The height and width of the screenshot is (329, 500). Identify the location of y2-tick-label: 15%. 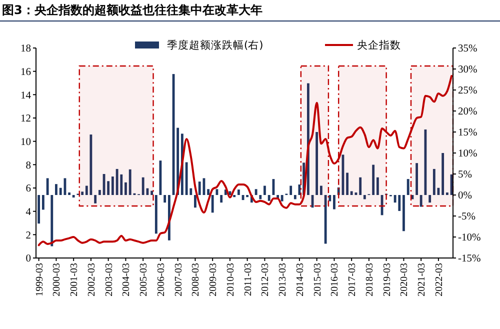
(468, 133).